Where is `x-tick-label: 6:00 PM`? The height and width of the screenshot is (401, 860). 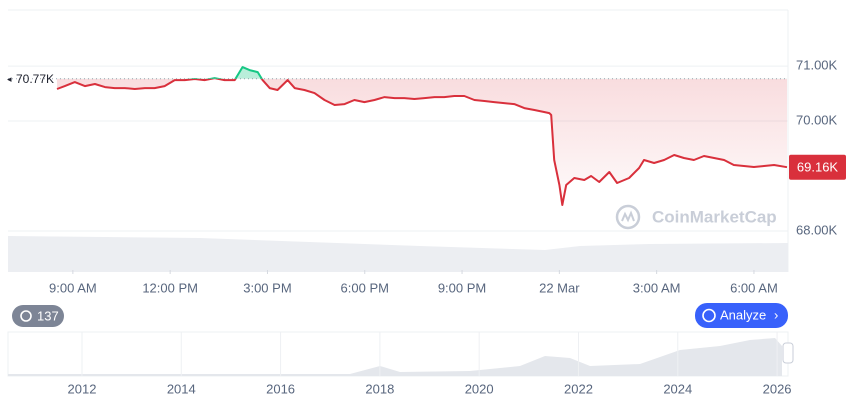 x-tick-label: 6:00 PM is located at coordinates (365, 287).